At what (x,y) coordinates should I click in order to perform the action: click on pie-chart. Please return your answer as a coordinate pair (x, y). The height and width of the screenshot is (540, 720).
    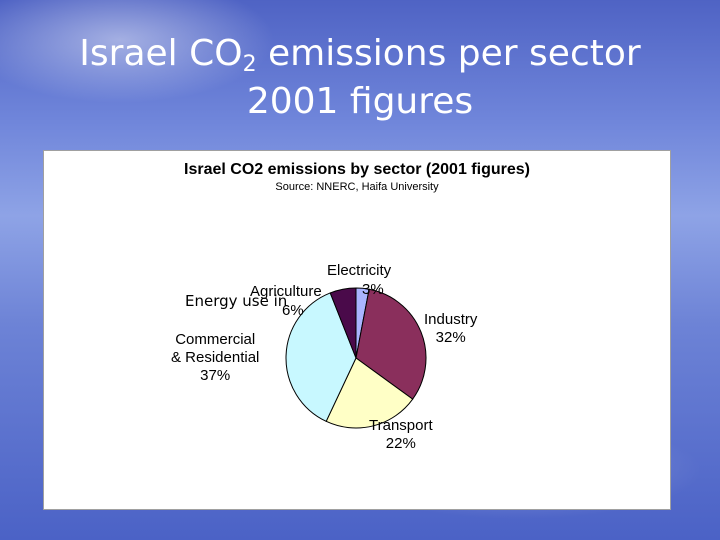
    Looking at the image, I should click on (356, 358).